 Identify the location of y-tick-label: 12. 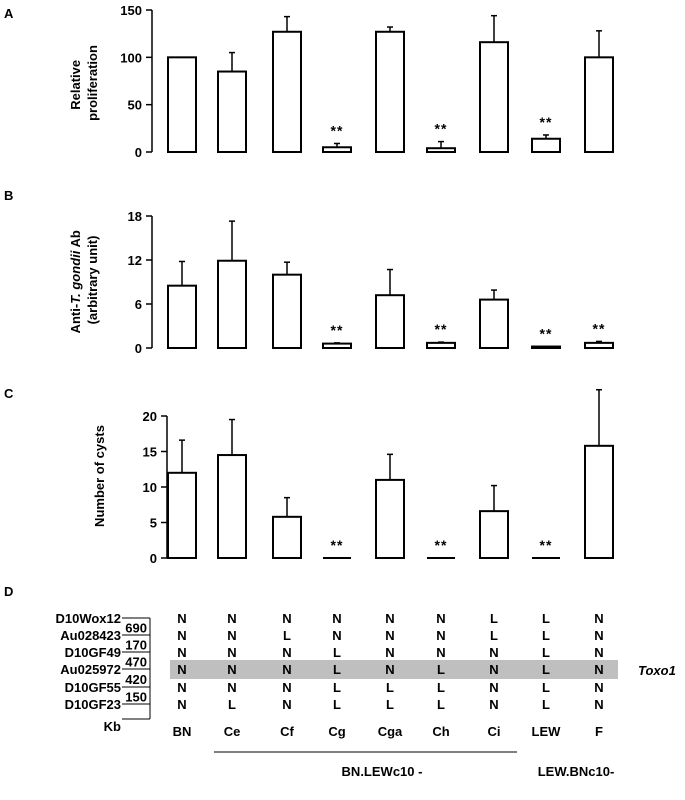
(135, 260).